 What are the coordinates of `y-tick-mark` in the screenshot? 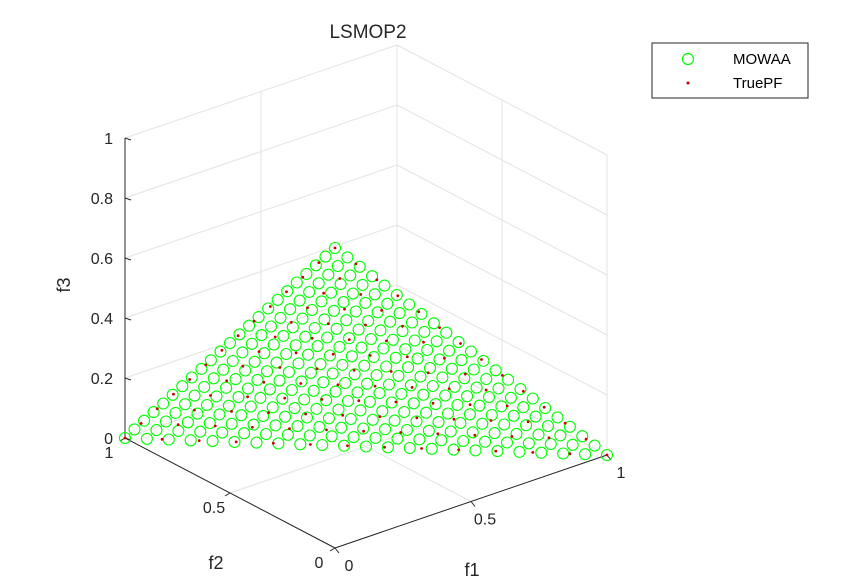 It's located at (332, 549).